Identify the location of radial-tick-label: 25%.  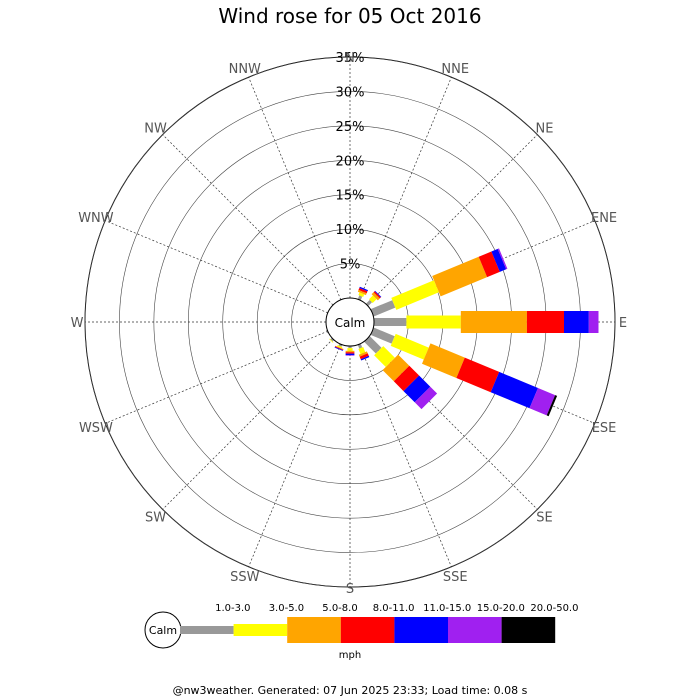
(350, 127).